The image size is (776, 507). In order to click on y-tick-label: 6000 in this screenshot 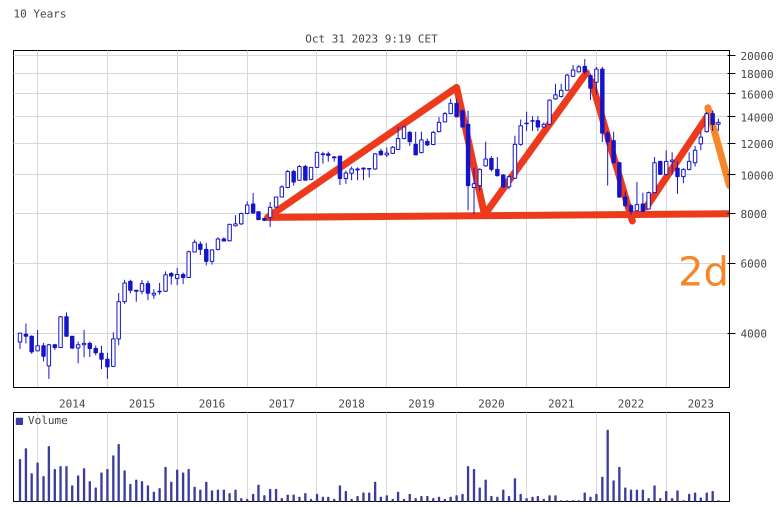, I will do `click(753, 264)`.